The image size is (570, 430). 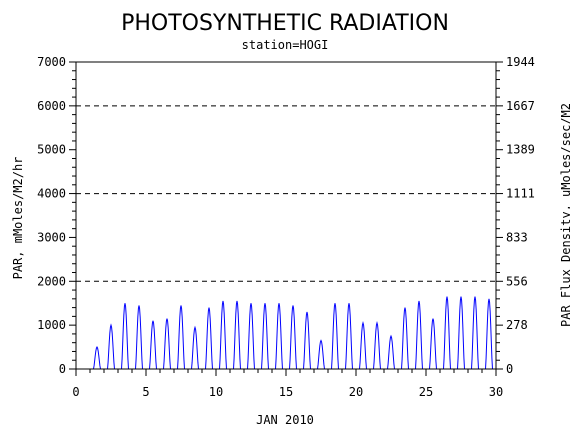 What do you see at coordinates (496, 392) in the screenshot?
I see `x-tick-label: 30` at bounding box center [496, 392].